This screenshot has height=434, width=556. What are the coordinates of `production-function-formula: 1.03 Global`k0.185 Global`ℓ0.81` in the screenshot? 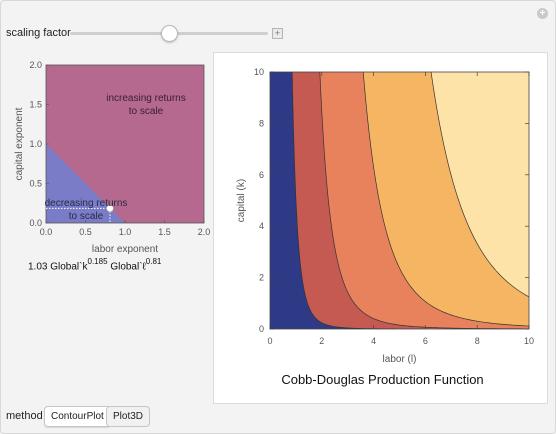 It's located at (95, 265).